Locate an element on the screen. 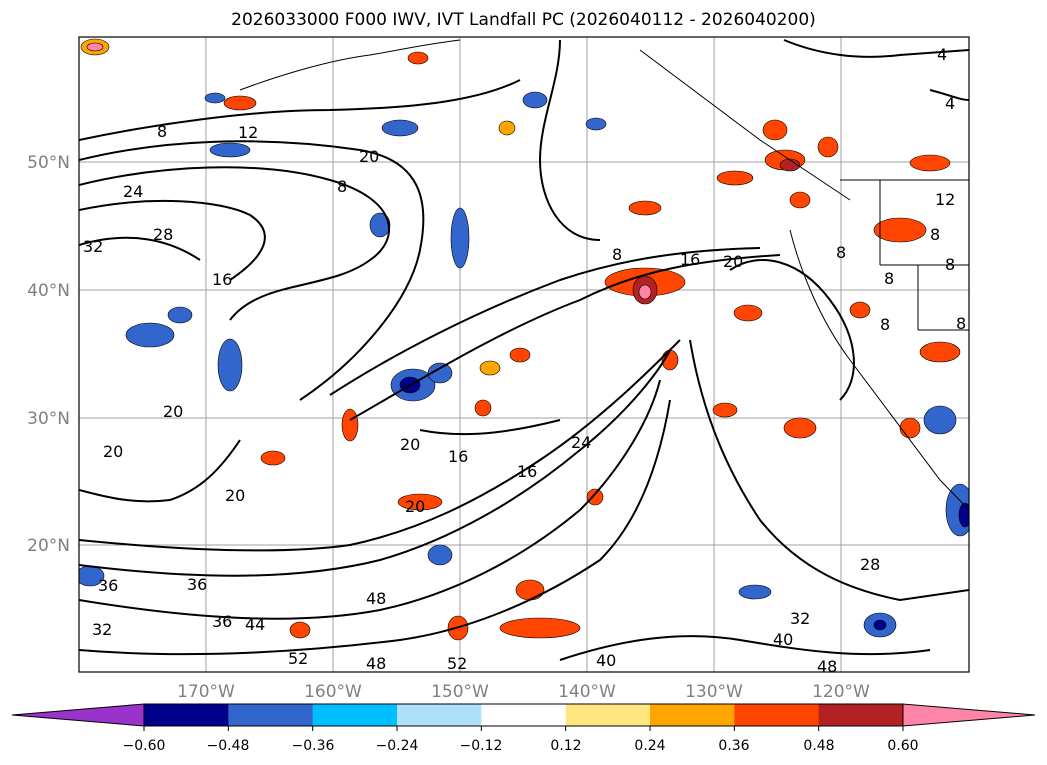 Image resolution: width=1047 pixels, height=765 pixels. cl-32b: 32 is located at coordinates (102, 629).